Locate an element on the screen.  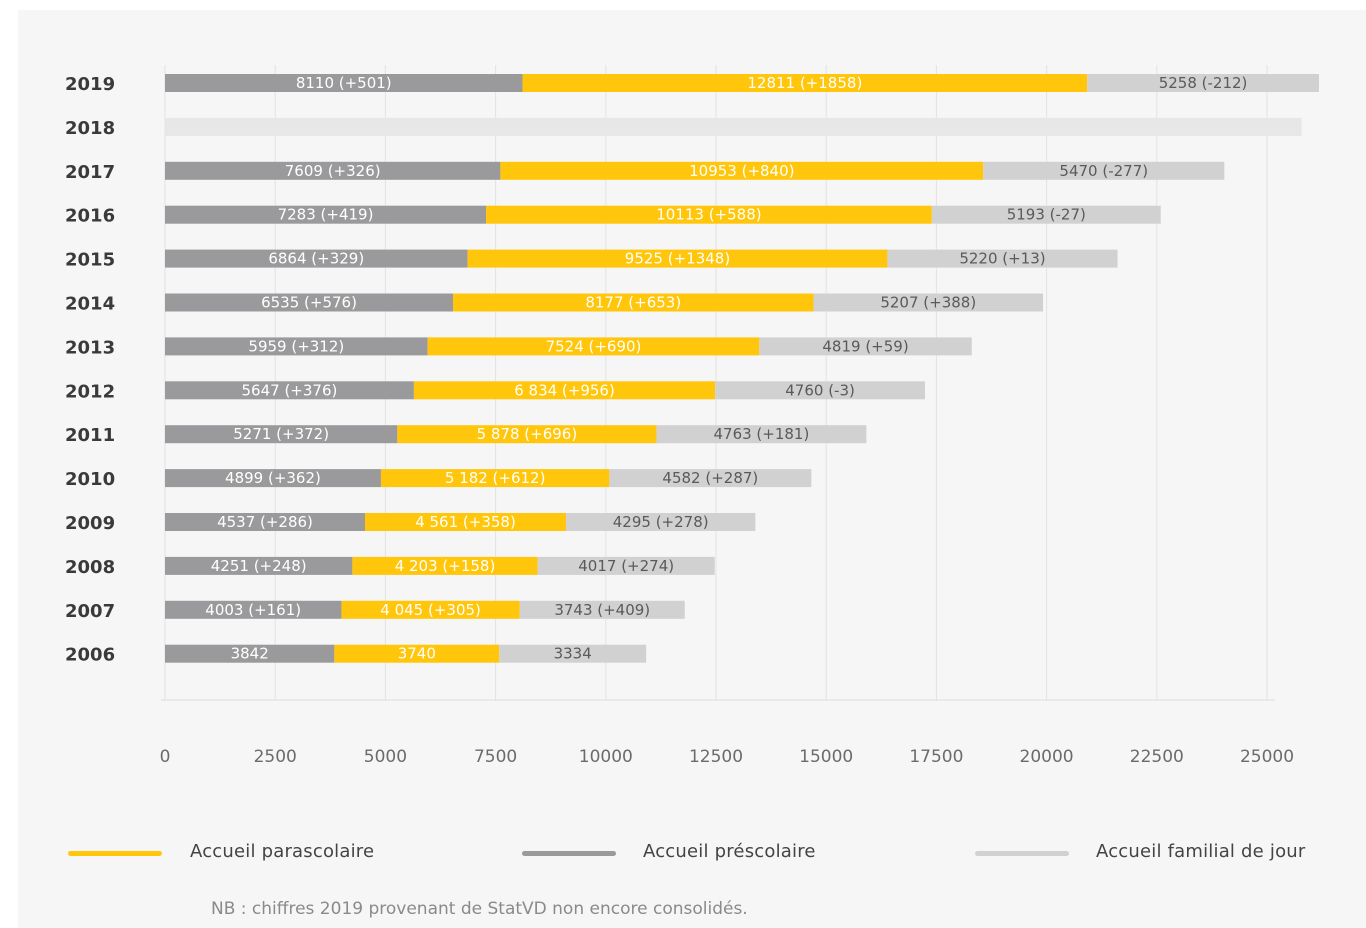
bar-accueil-parascolaire-2019 is located at coordinates (805, 83).